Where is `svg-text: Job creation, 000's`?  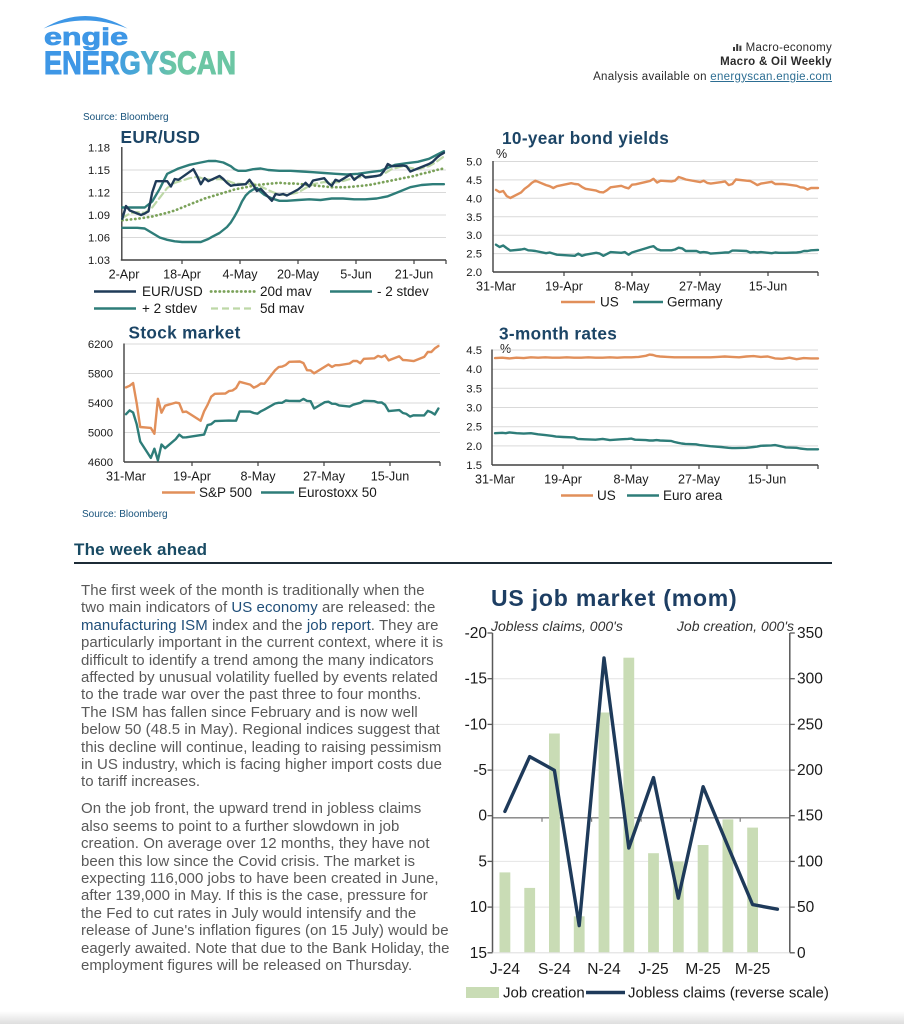 svg-text: Job creation, 000's is located at coordinates (735, 626).